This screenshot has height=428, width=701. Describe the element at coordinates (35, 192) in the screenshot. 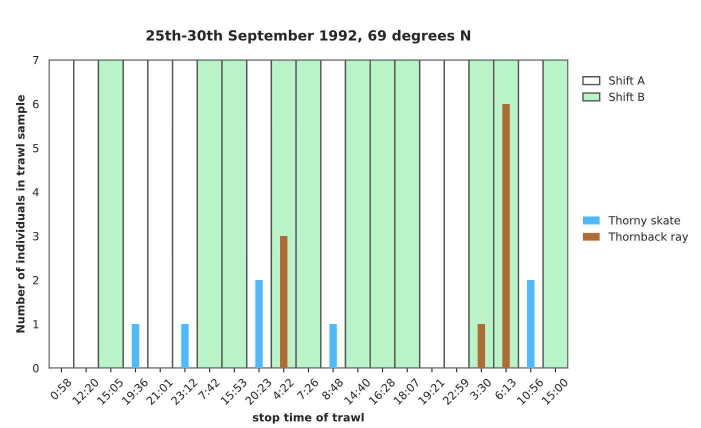

I see `y-tick-label: 4` at that location.